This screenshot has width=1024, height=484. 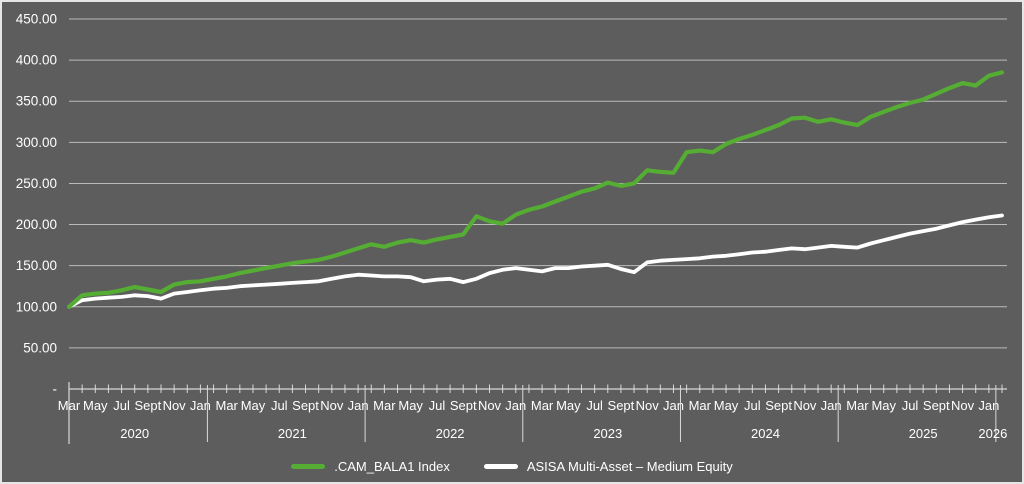 What do you see at coordinates (36, 60) in the screenshot?
I see `y-axis-label: 400.00` at bounding box center [36, 60].